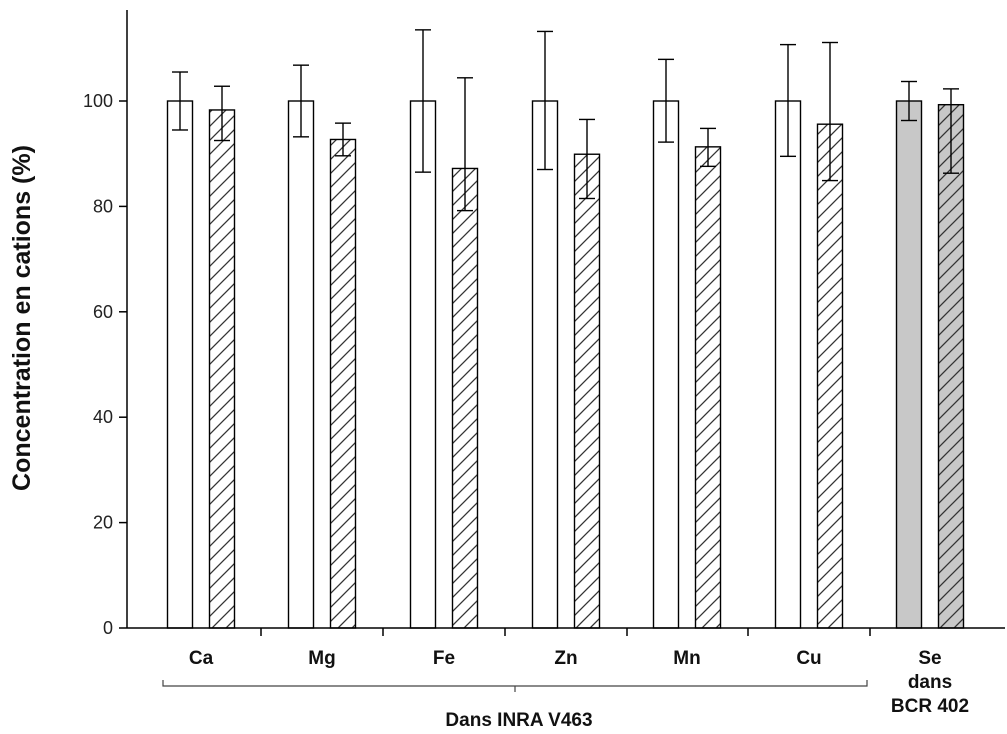  Describe the element at coordinates (103, 417) in the screenshot. I see `y-tick-label: 40` at that location.